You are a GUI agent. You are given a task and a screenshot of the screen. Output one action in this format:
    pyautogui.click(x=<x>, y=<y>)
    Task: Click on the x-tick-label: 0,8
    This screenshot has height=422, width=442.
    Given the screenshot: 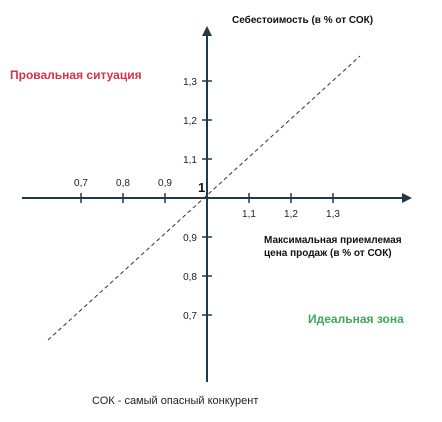 What is the action you would take?
    pyautogui.click(x=123, y=183)
    